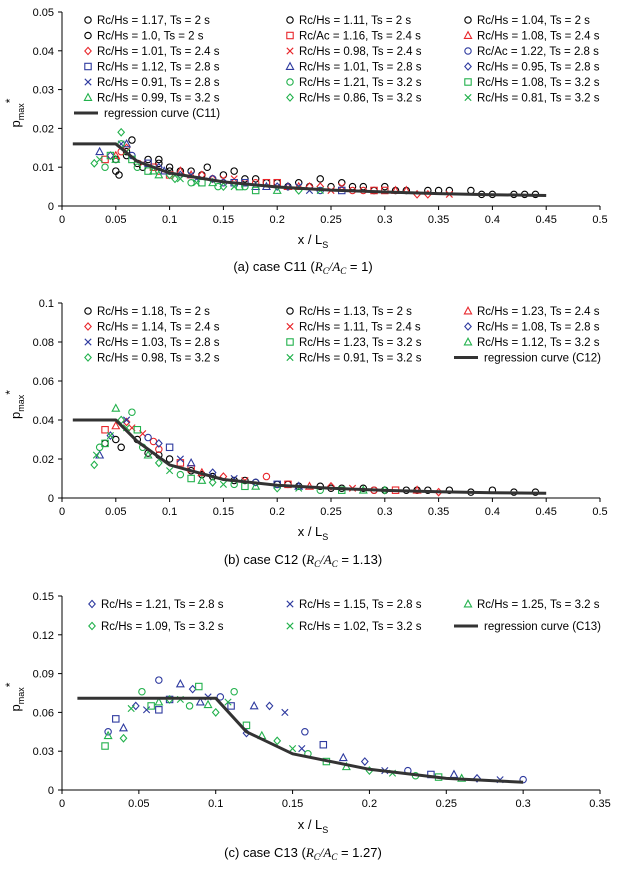 This screenshot has width=619, height=871. I want to click on legend-item: Rc/Hs = 1.14, Ts = 2.4 s, so click(152, 328).